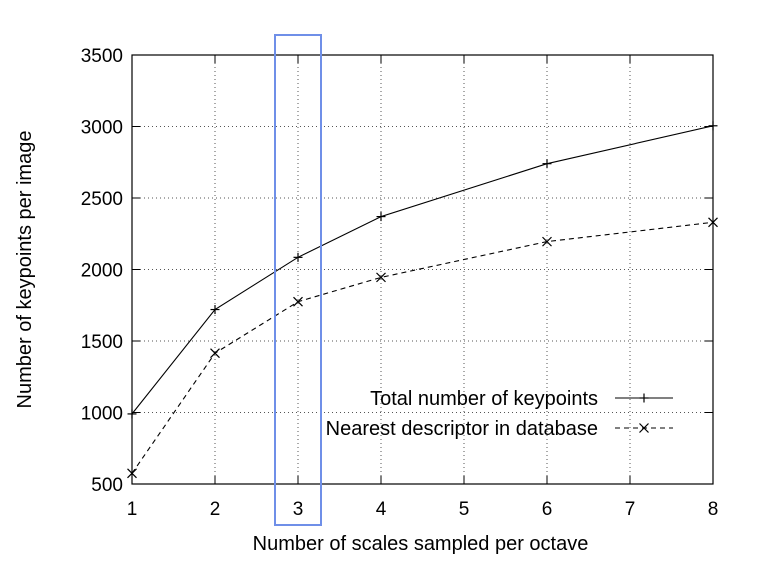  I want to click on x-axis-label: Number of scales sampled per octave, so click(421, 544).